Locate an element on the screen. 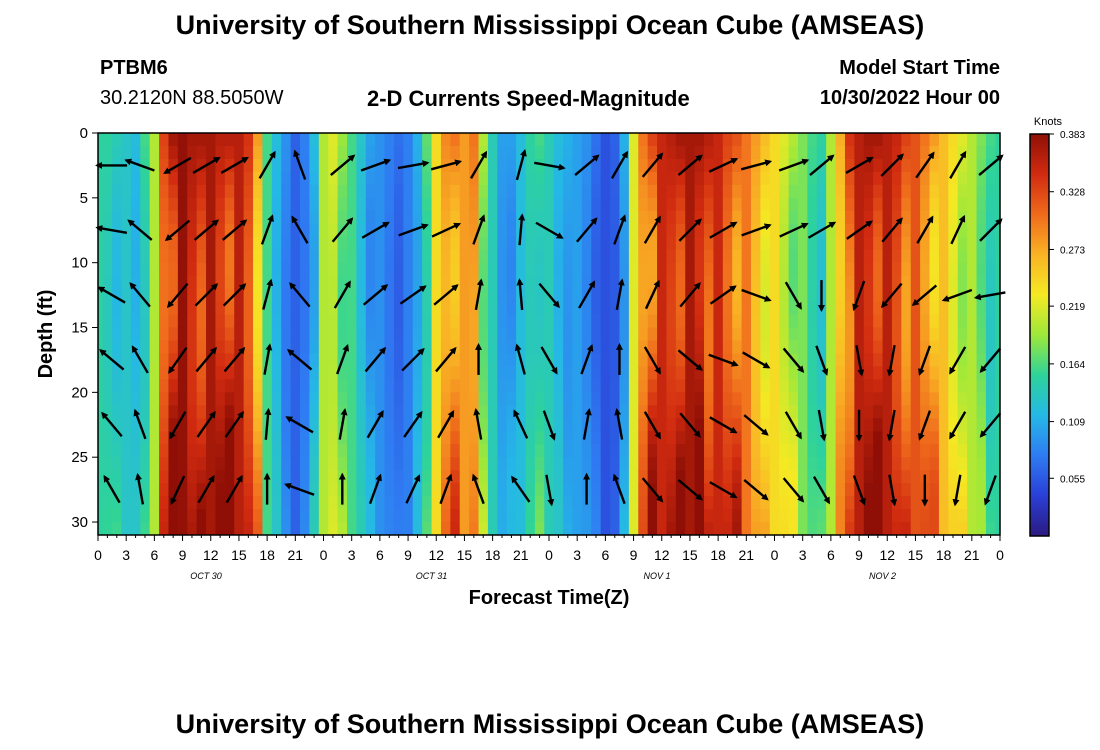 This screenshot has height=750, width=1100. x-tick-label: 12 is located at coordinates (887, 555).